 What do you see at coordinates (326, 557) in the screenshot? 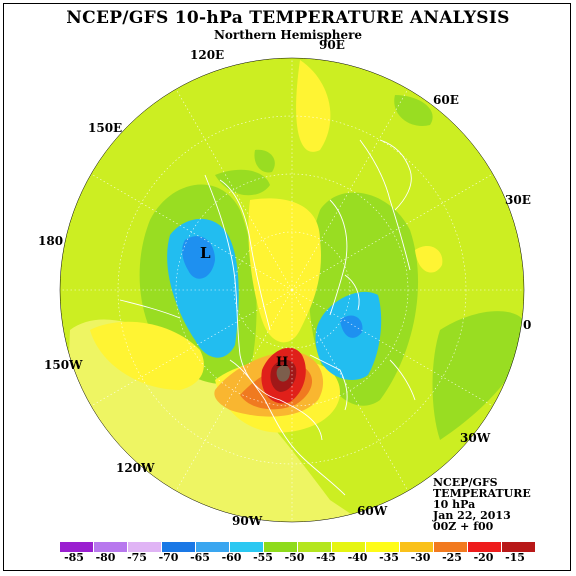
I see `colorbar-tick-label: -45` at bounding box center [326, 557].